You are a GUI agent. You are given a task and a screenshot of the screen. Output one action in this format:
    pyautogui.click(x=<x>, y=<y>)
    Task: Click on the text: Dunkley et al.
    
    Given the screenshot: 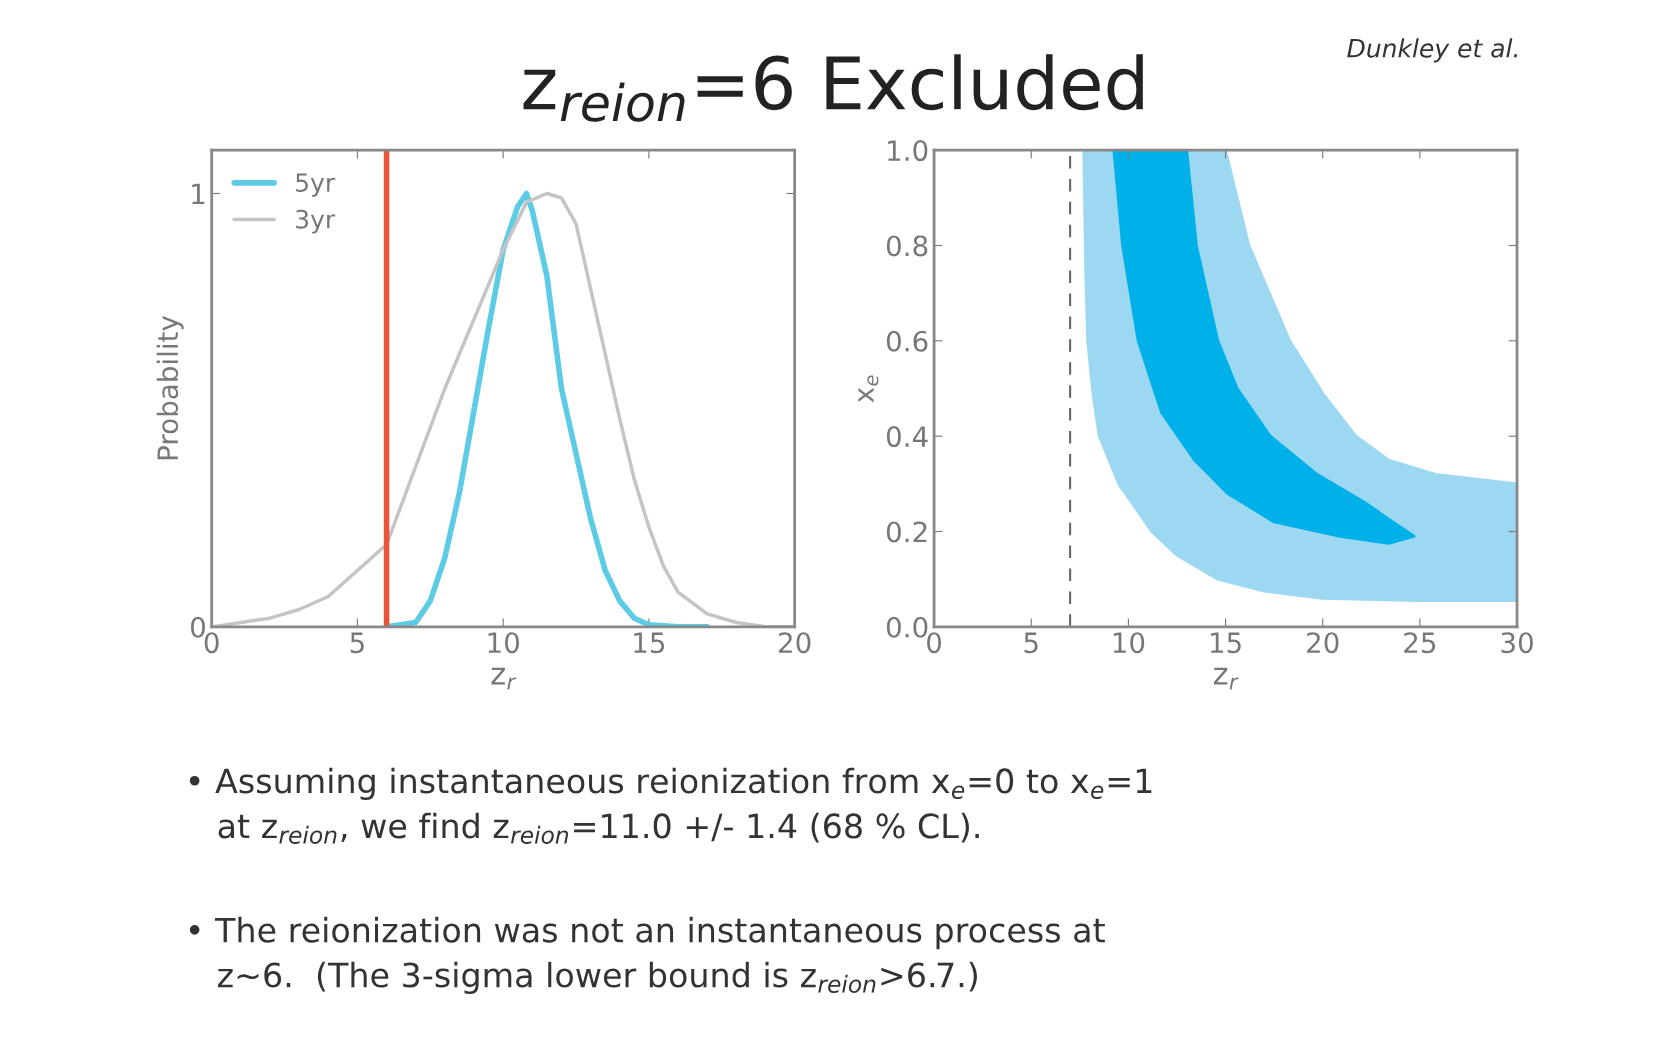 What is the action you would take?
    pyautogui.click(x=1432, y=50)
    